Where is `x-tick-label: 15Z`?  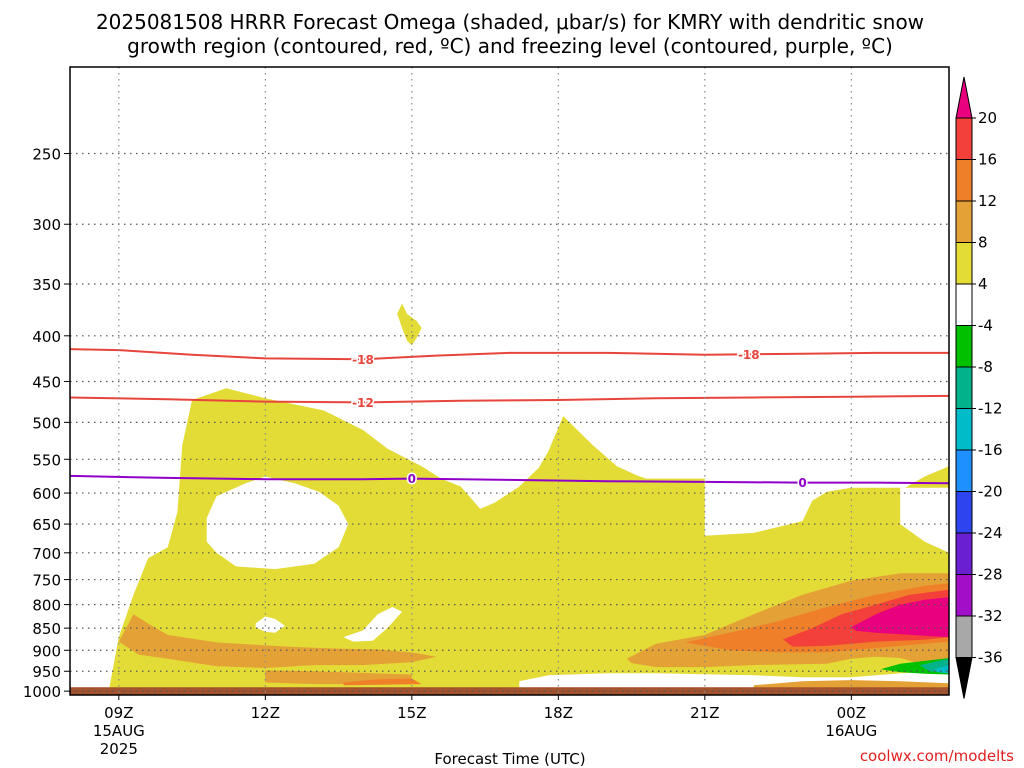
x-tick-label: 15Z is located at coordinates (411, 713).